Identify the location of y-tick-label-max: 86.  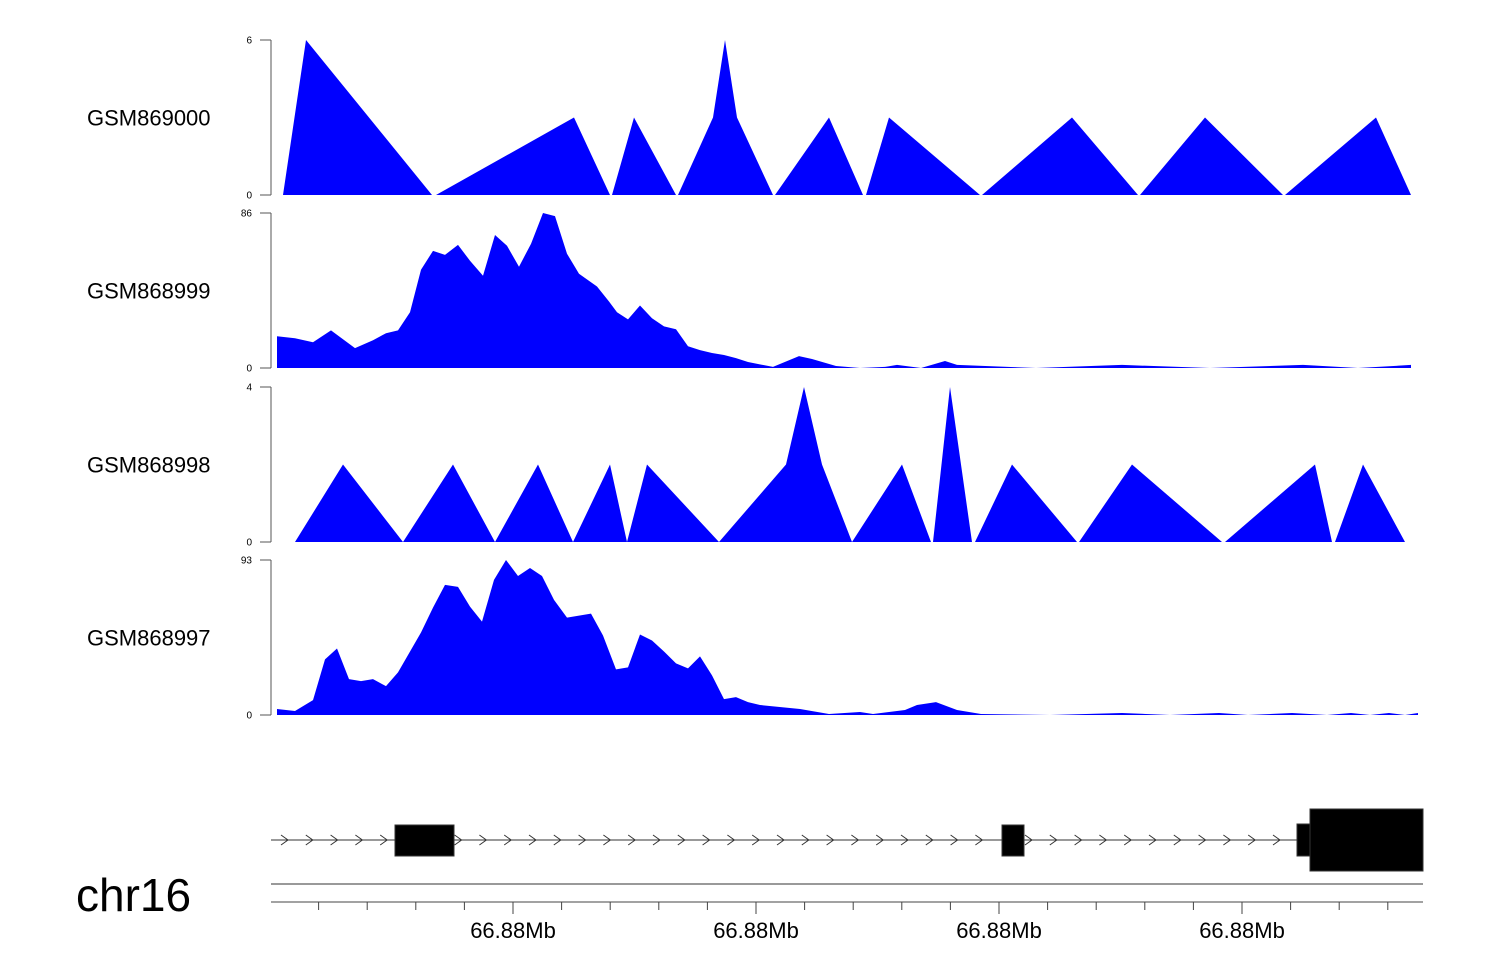
(247, 214).